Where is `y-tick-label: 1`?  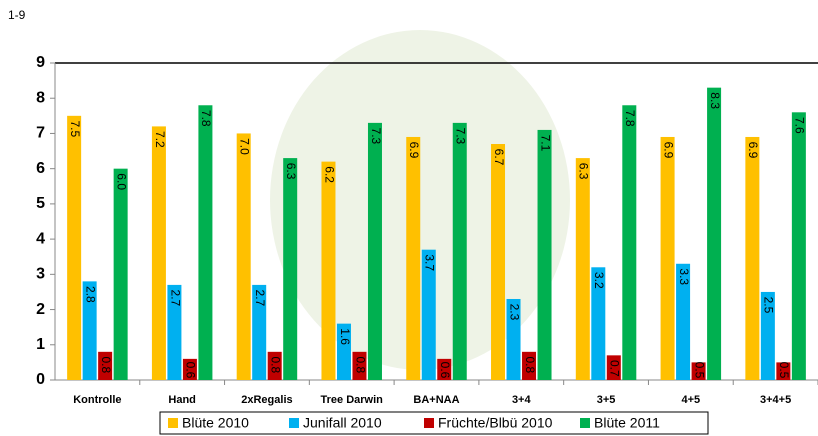
y-tick-label: 1 is located at coordinates (40, 344).